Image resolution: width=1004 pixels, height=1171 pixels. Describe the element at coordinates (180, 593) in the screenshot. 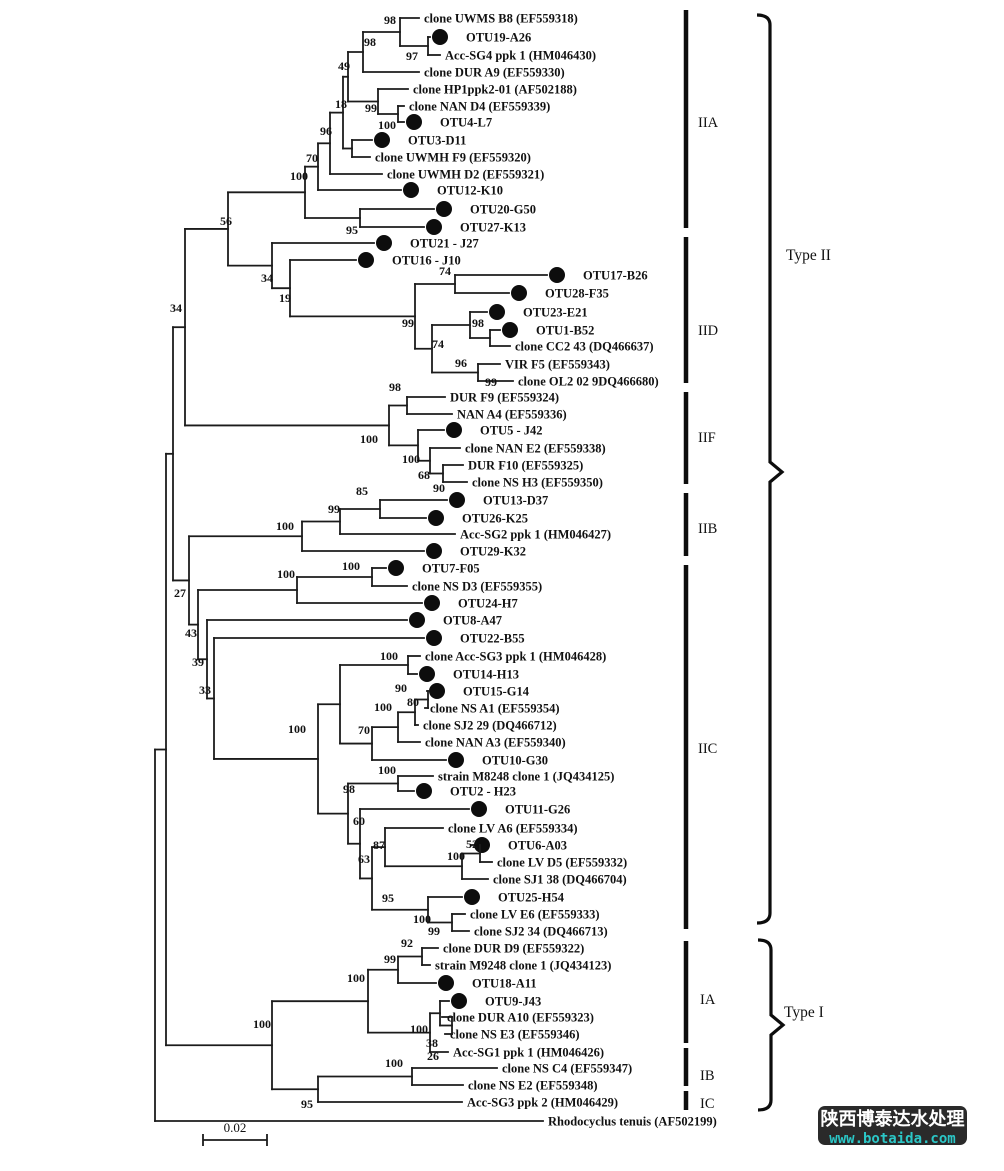

I see `bootstrap-value: 27` at that location.